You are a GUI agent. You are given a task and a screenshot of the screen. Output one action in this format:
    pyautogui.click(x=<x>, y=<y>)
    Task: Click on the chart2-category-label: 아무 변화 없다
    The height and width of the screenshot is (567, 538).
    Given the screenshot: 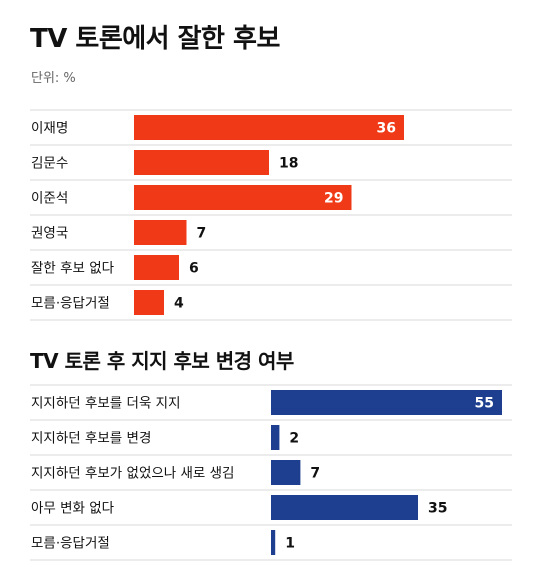 What is the action you would take?
    pyautogui.click(x=73, y=509)
    